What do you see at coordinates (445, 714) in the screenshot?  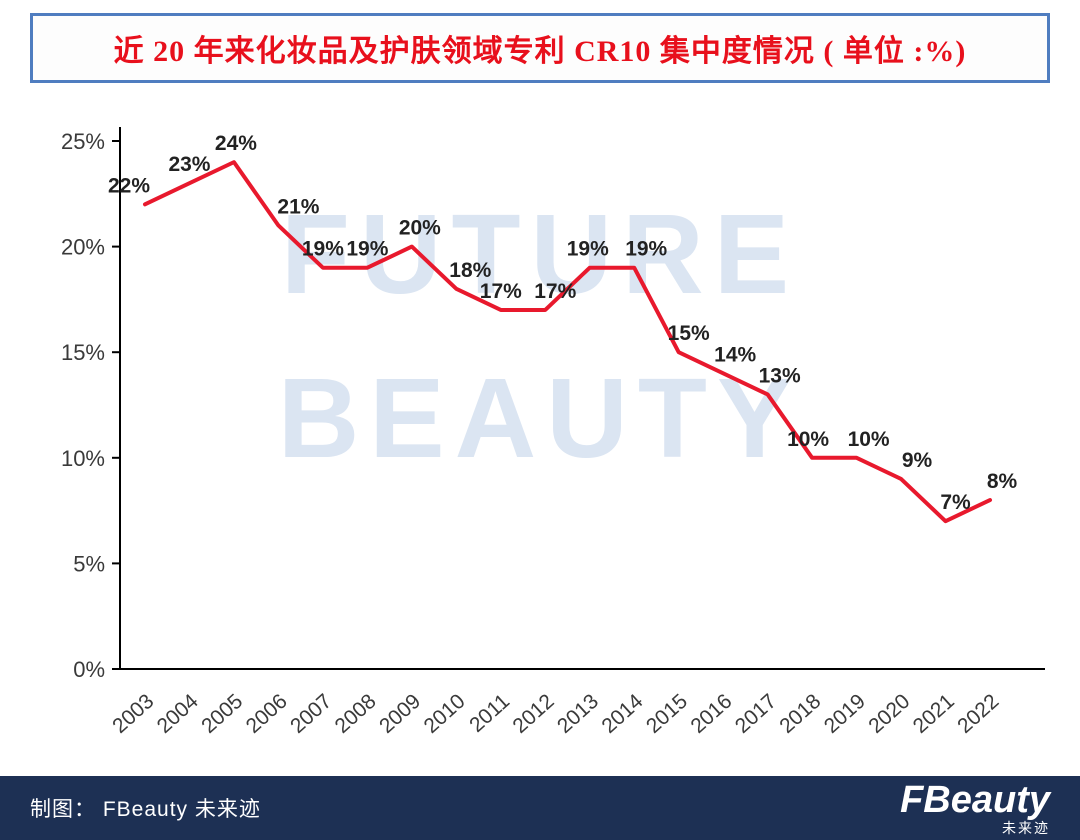 I see `x-tick-label: 2010` at bounding box center [445, 714].